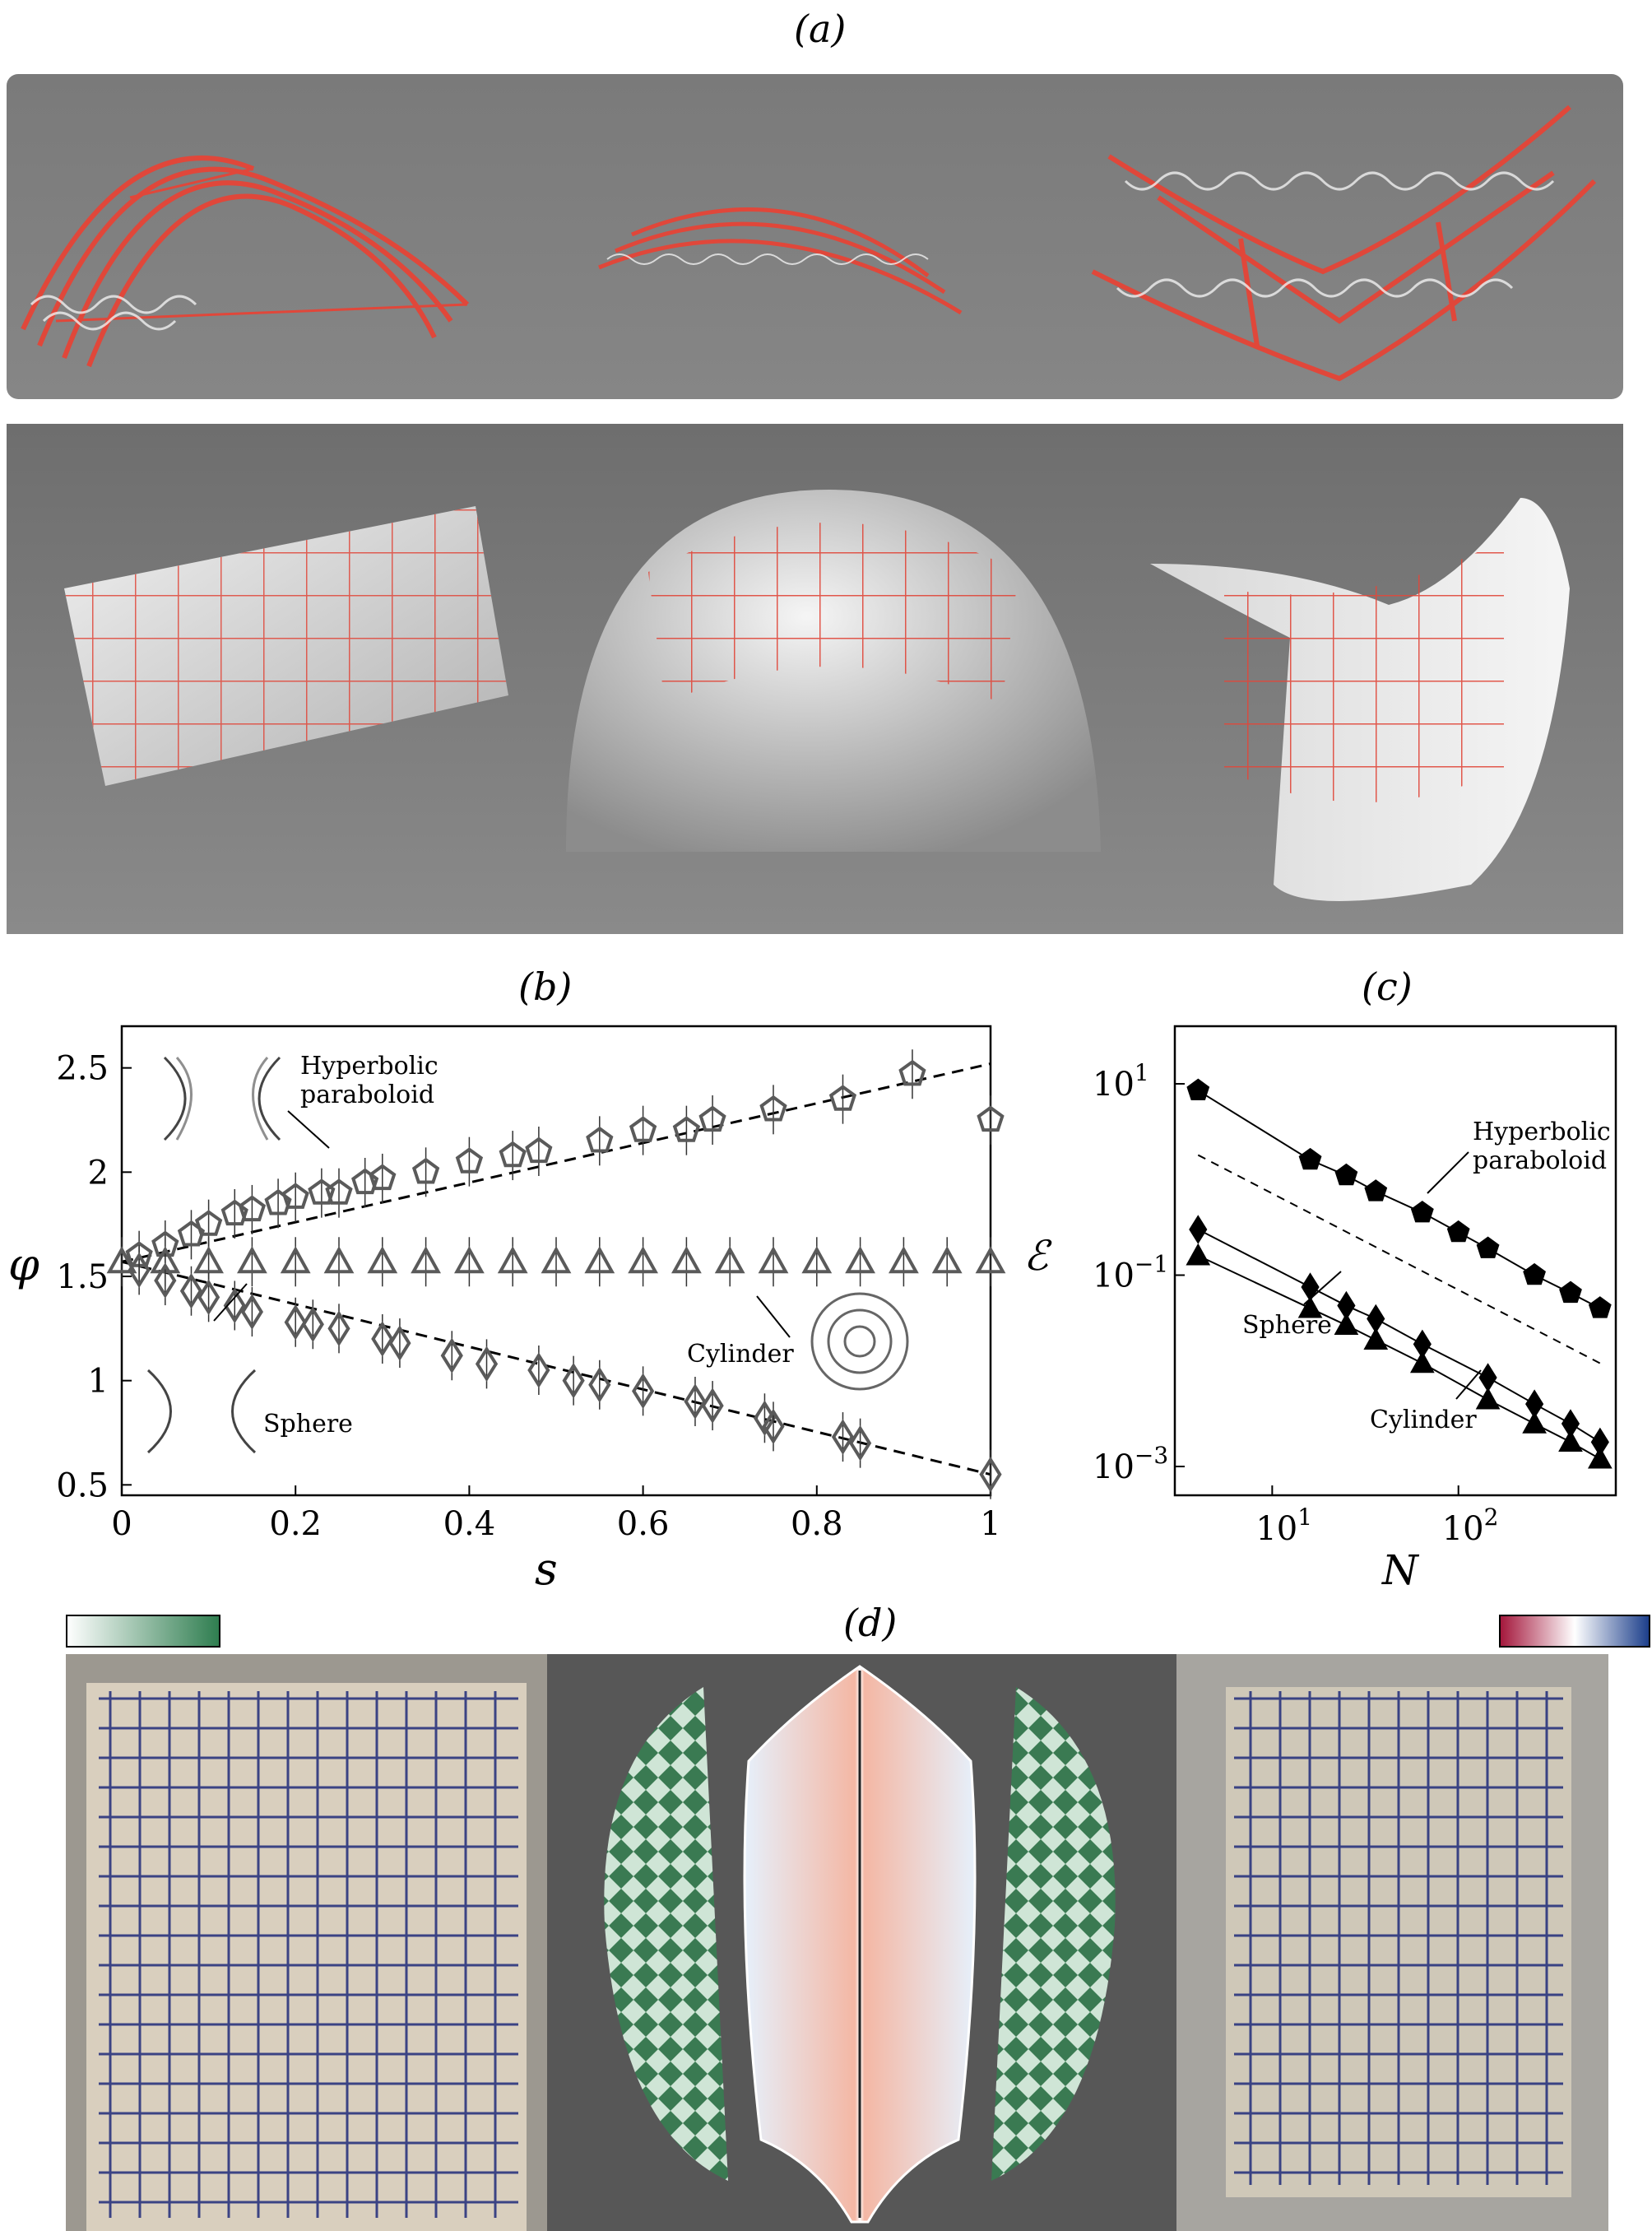  Describe the element at coordinates (1360, 699) in the screenshot. I see `saddle-surface` at that location.